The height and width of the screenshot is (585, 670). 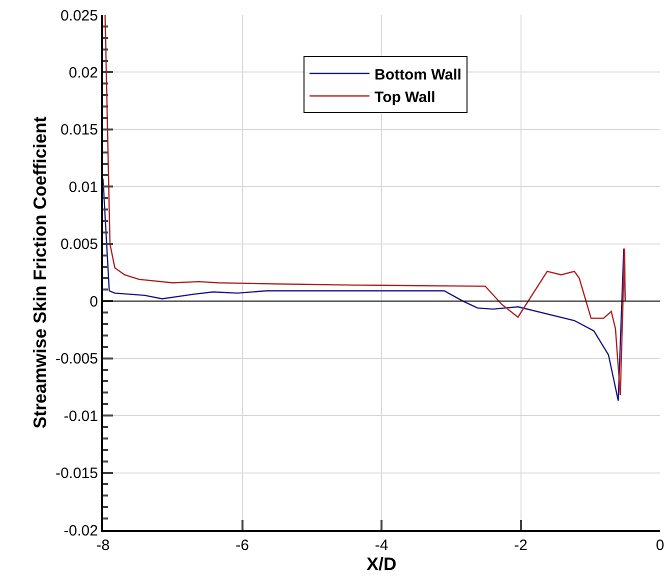 What do you see at coordinates (521, 545) in the screenshot?
I see `x-tick-label: -2` at bounding box center [521, 545].